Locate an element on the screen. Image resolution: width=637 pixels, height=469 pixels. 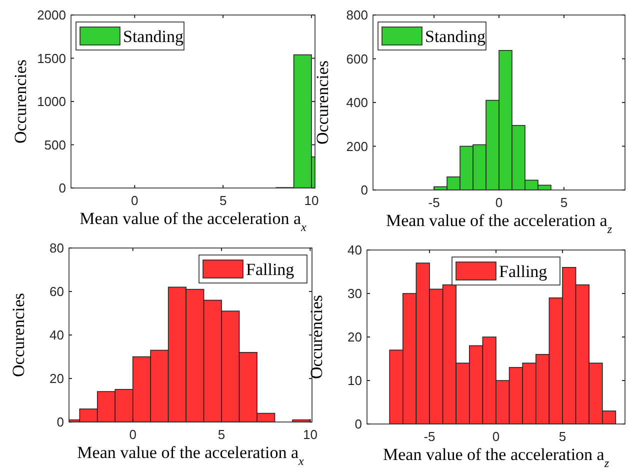
y-tick-label: 30 is located at coordinates (355, 294).